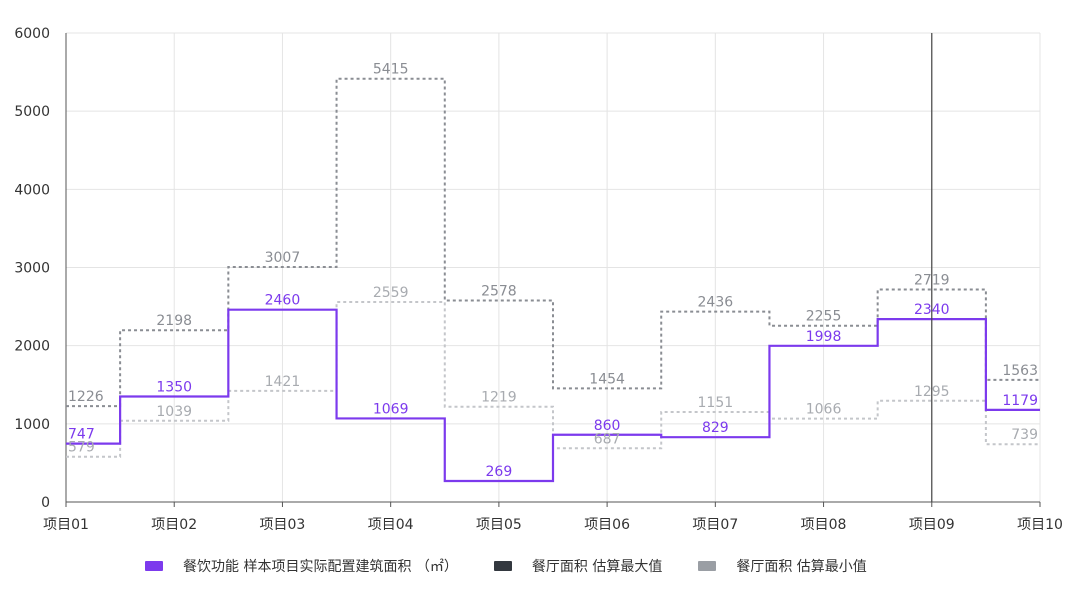  I want to click on legend-item-max: 餐厅面积 估算最大值, so click(578, 566).